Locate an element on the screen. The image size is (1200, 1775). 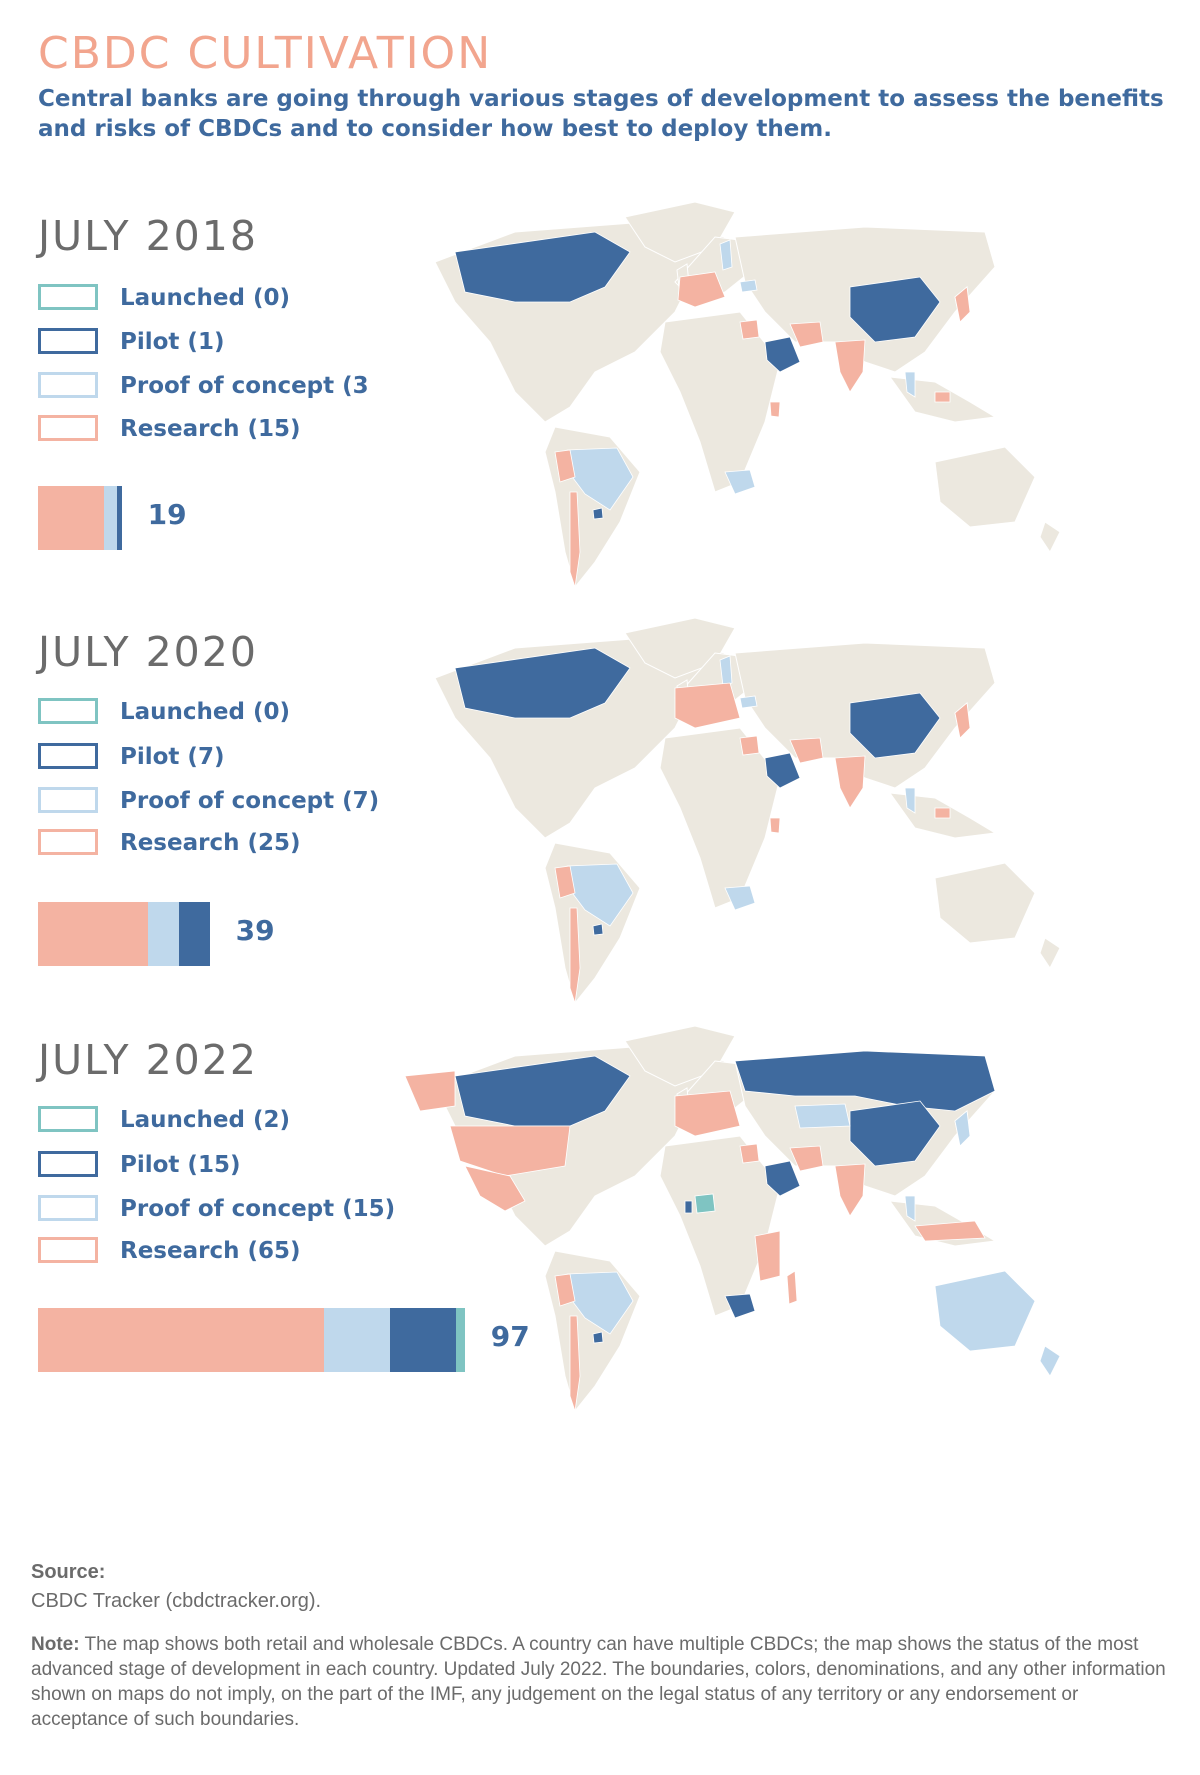
legend-label-pilot: Pilot (1) is located at coordinates (172, 342).